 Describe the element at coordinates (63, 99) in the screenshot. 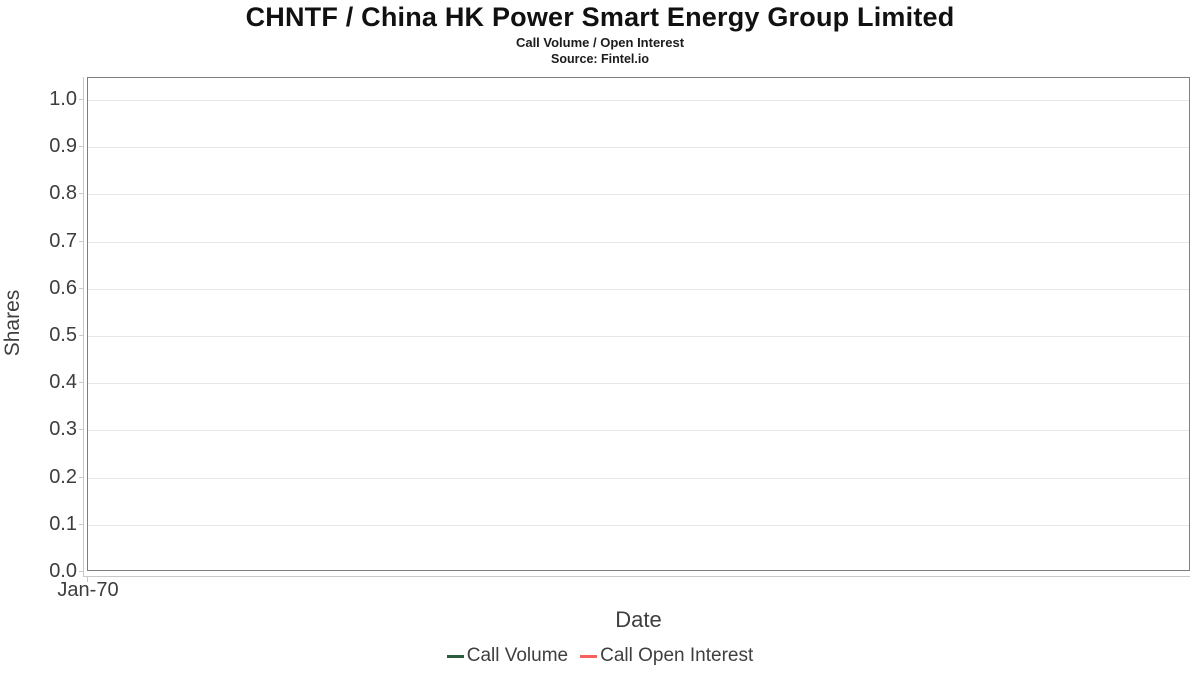

I see `y-tick-label: 1.0` at that location.